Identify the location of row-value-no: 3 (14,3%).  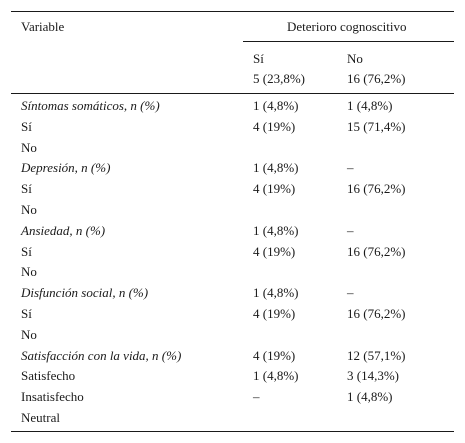
(373, 375).